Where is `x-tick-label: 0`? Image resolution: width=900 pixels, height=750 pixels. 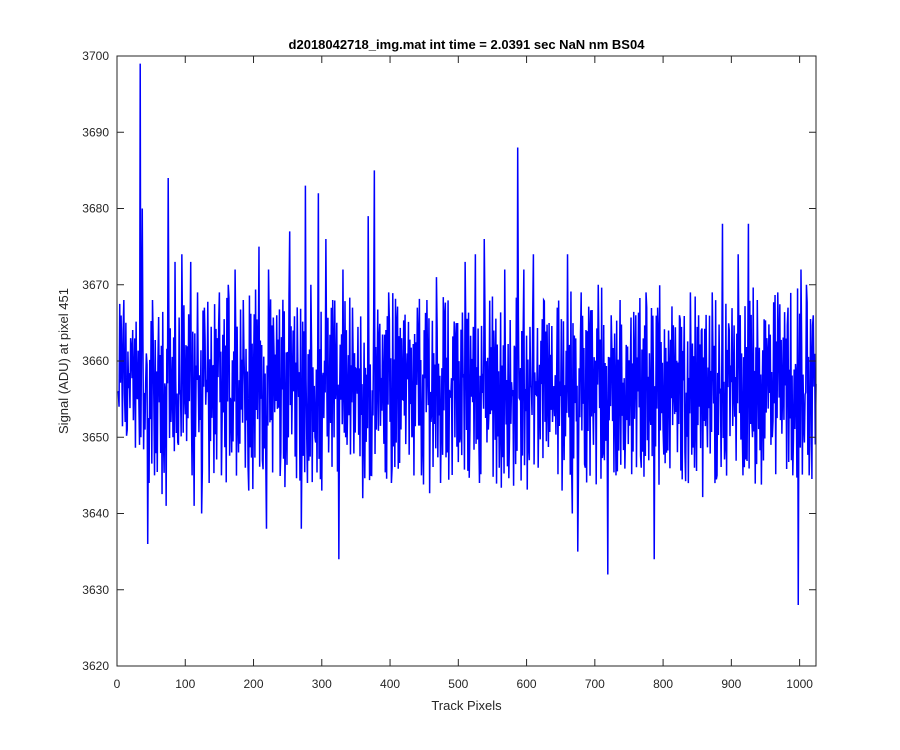 x-tick-label: 0 is located at coordinates (117, 684).